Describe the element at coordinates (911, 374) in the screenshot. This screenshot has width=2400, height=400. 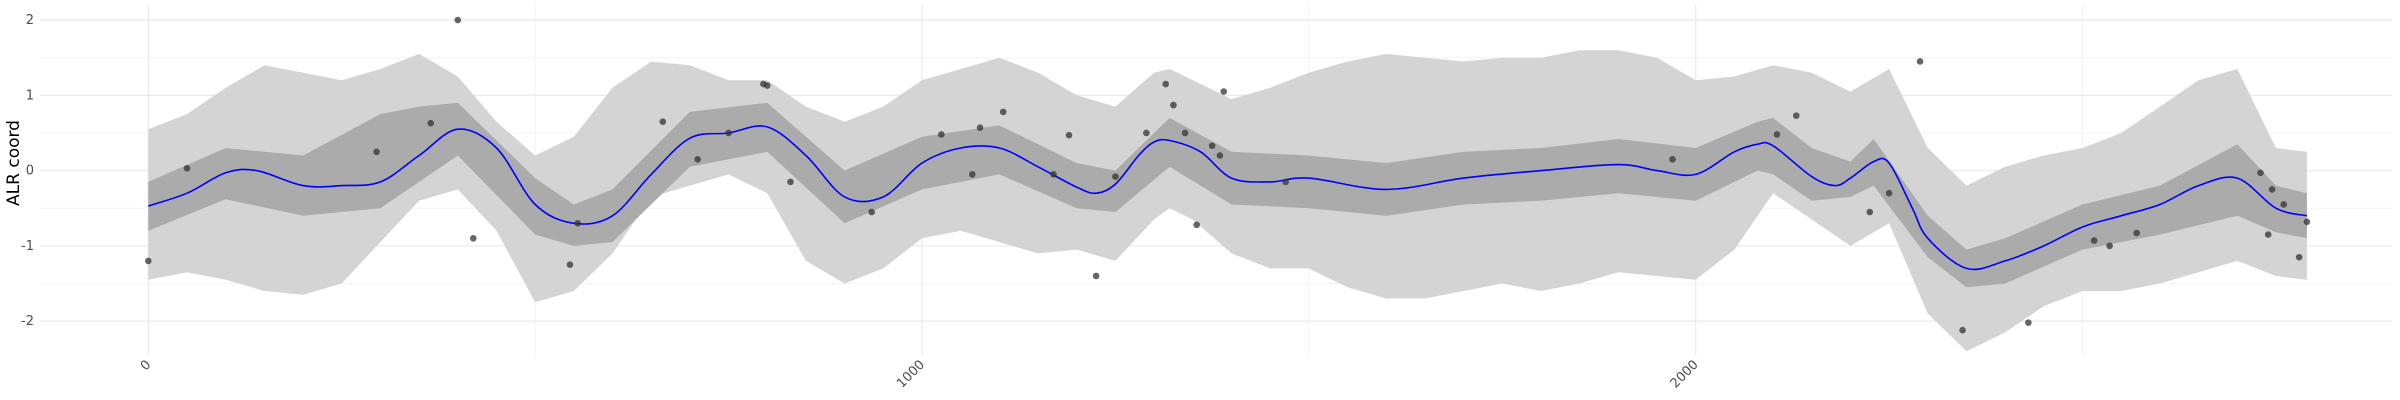
I see `x-tick-label: 1000` at that location.